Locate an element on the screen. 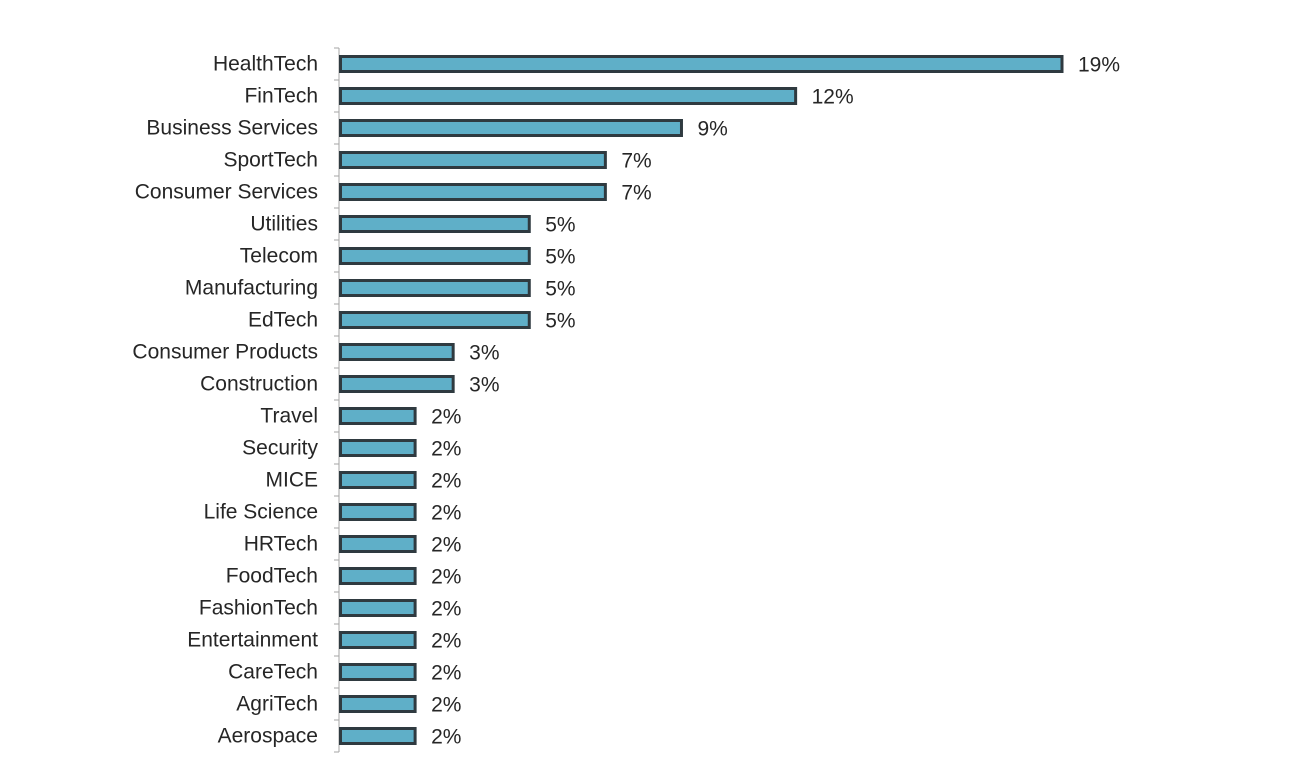 The width and height of the screenshot is (1310, 776). category-label: Telecom is located at coordinates (279, 256).